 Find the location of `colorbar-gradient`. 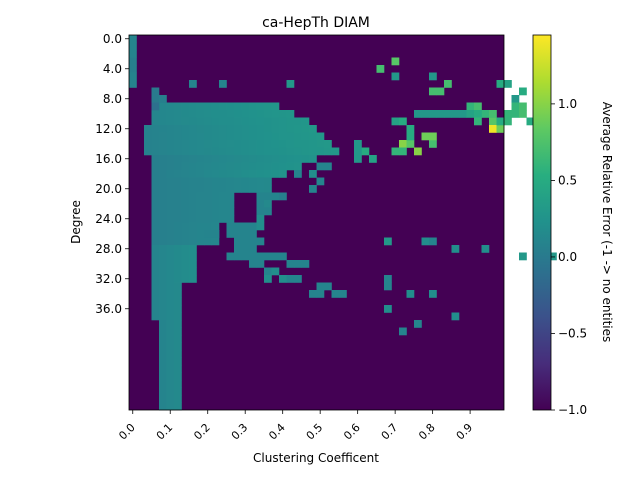

colorbar-gradient is located at coordinates (542, 222).